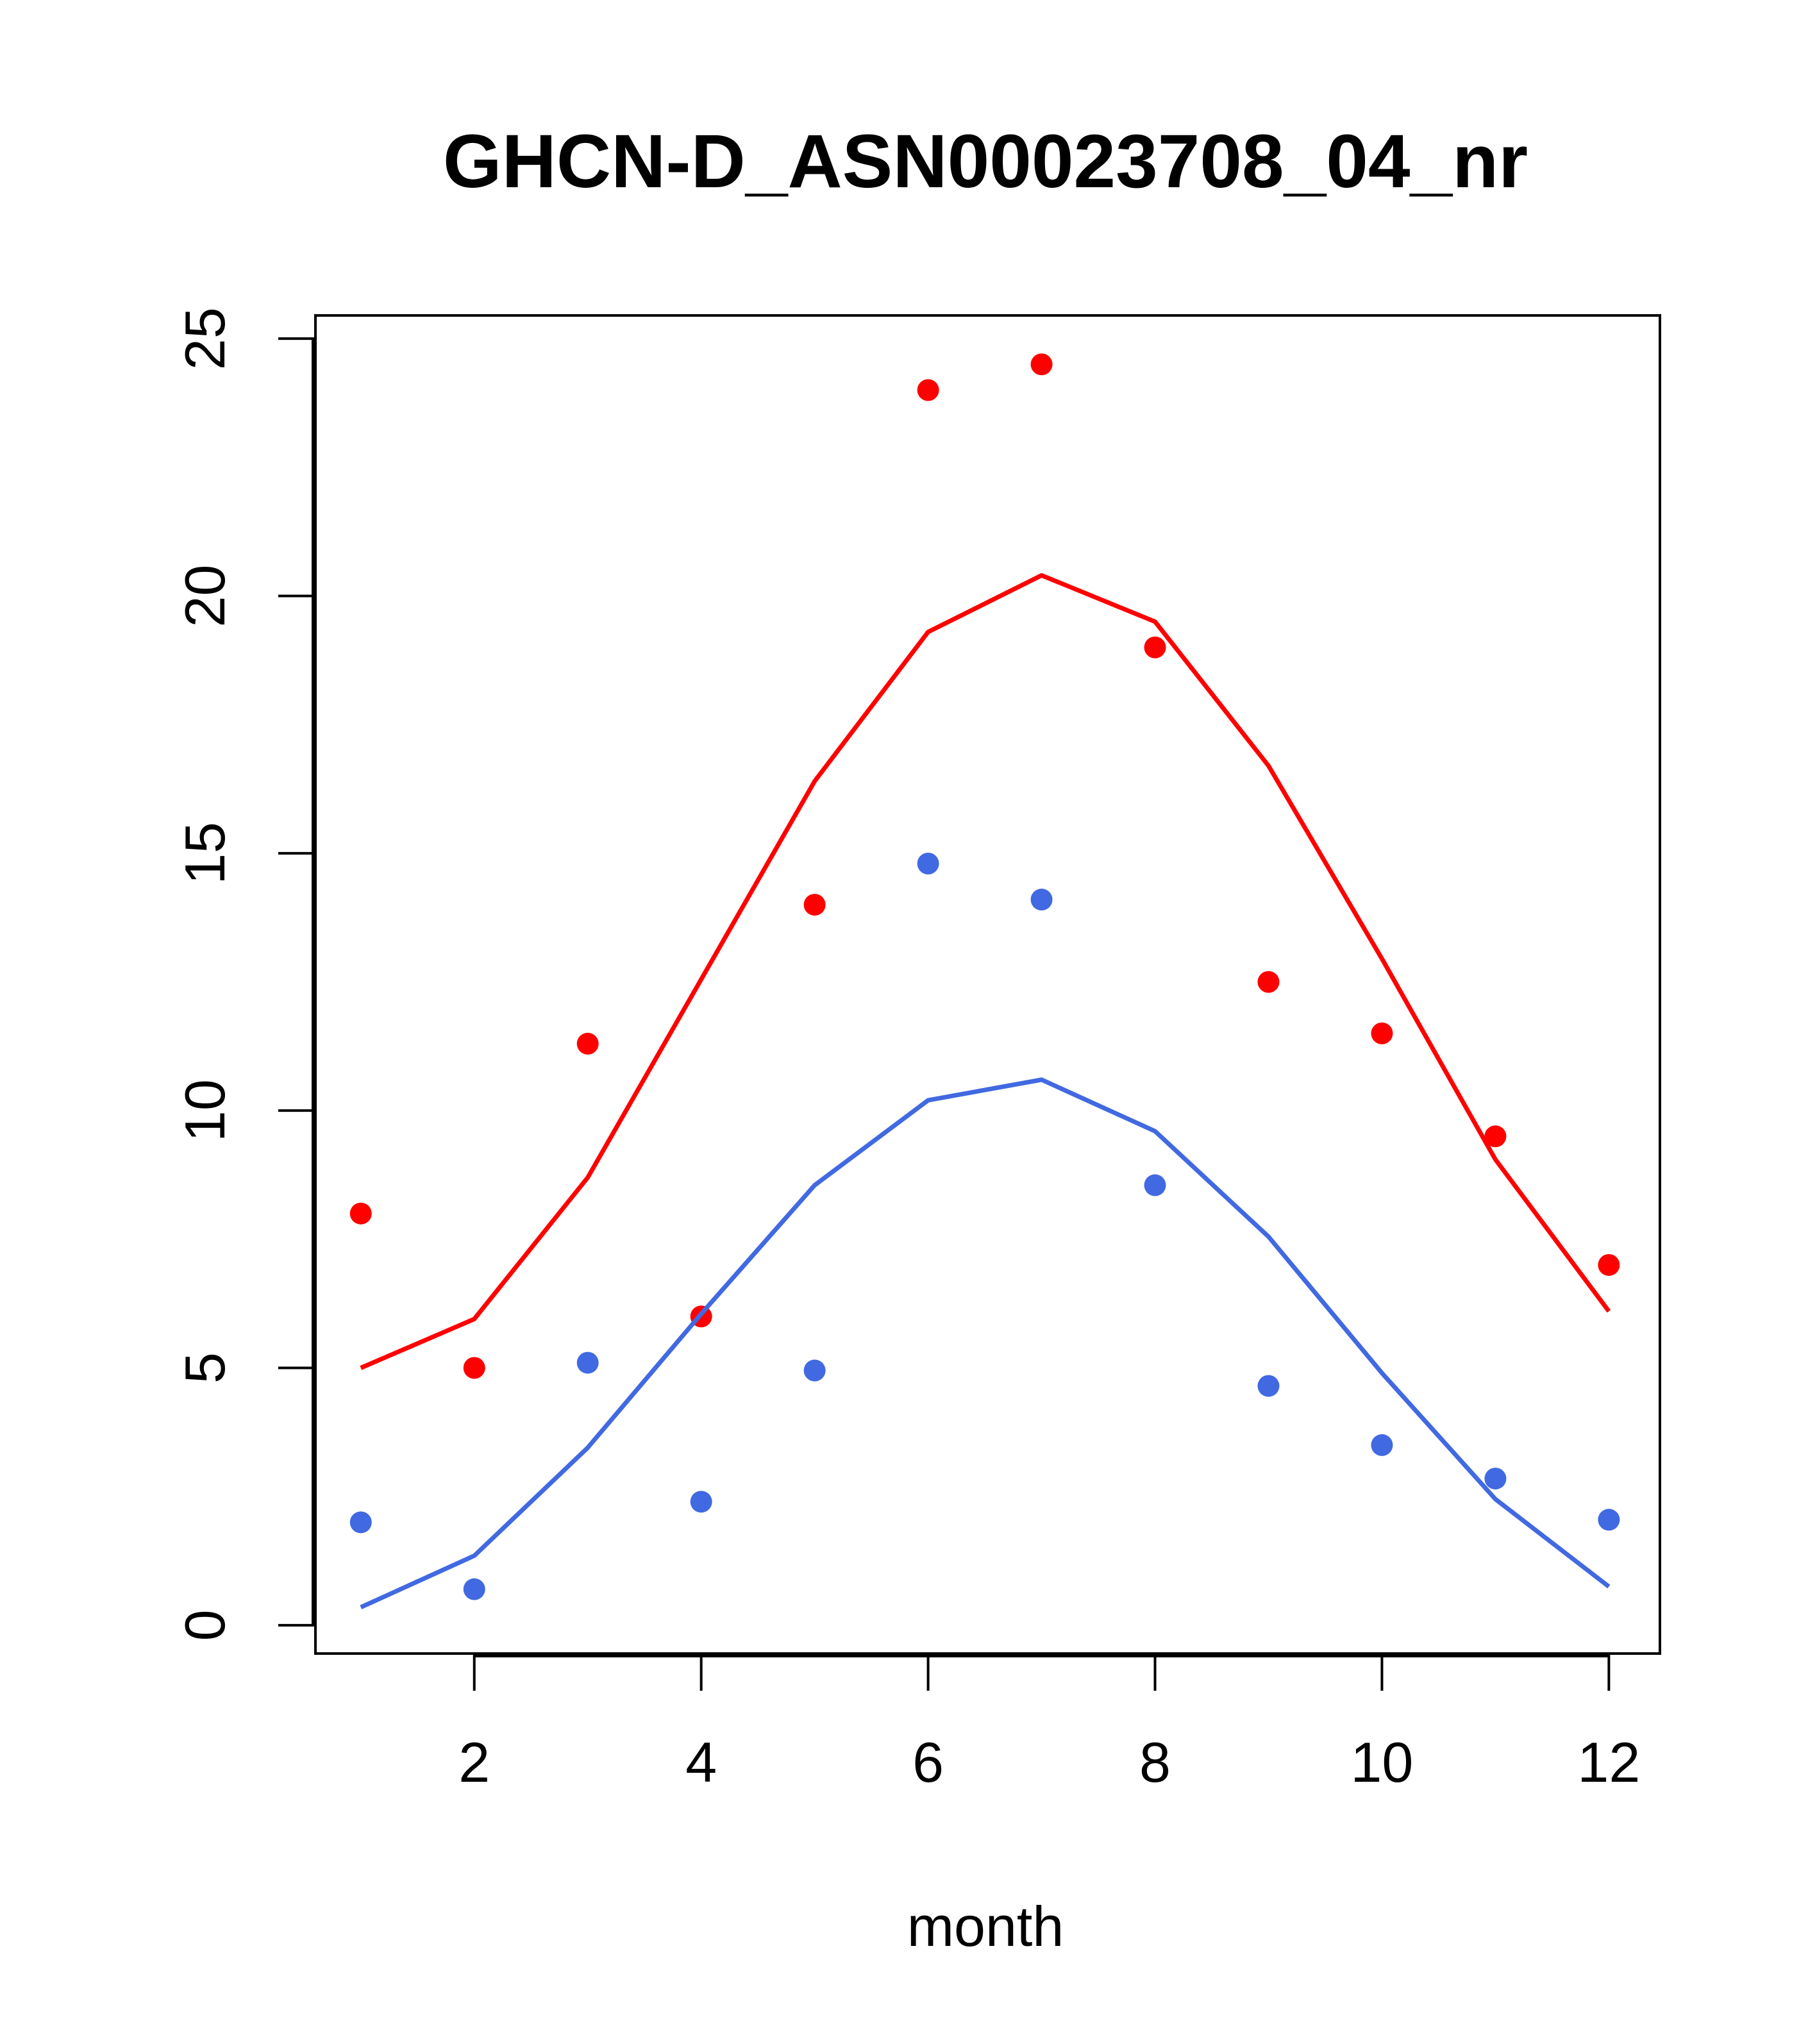  I want to click on y-tick-label: 5, so click(205, 1368).